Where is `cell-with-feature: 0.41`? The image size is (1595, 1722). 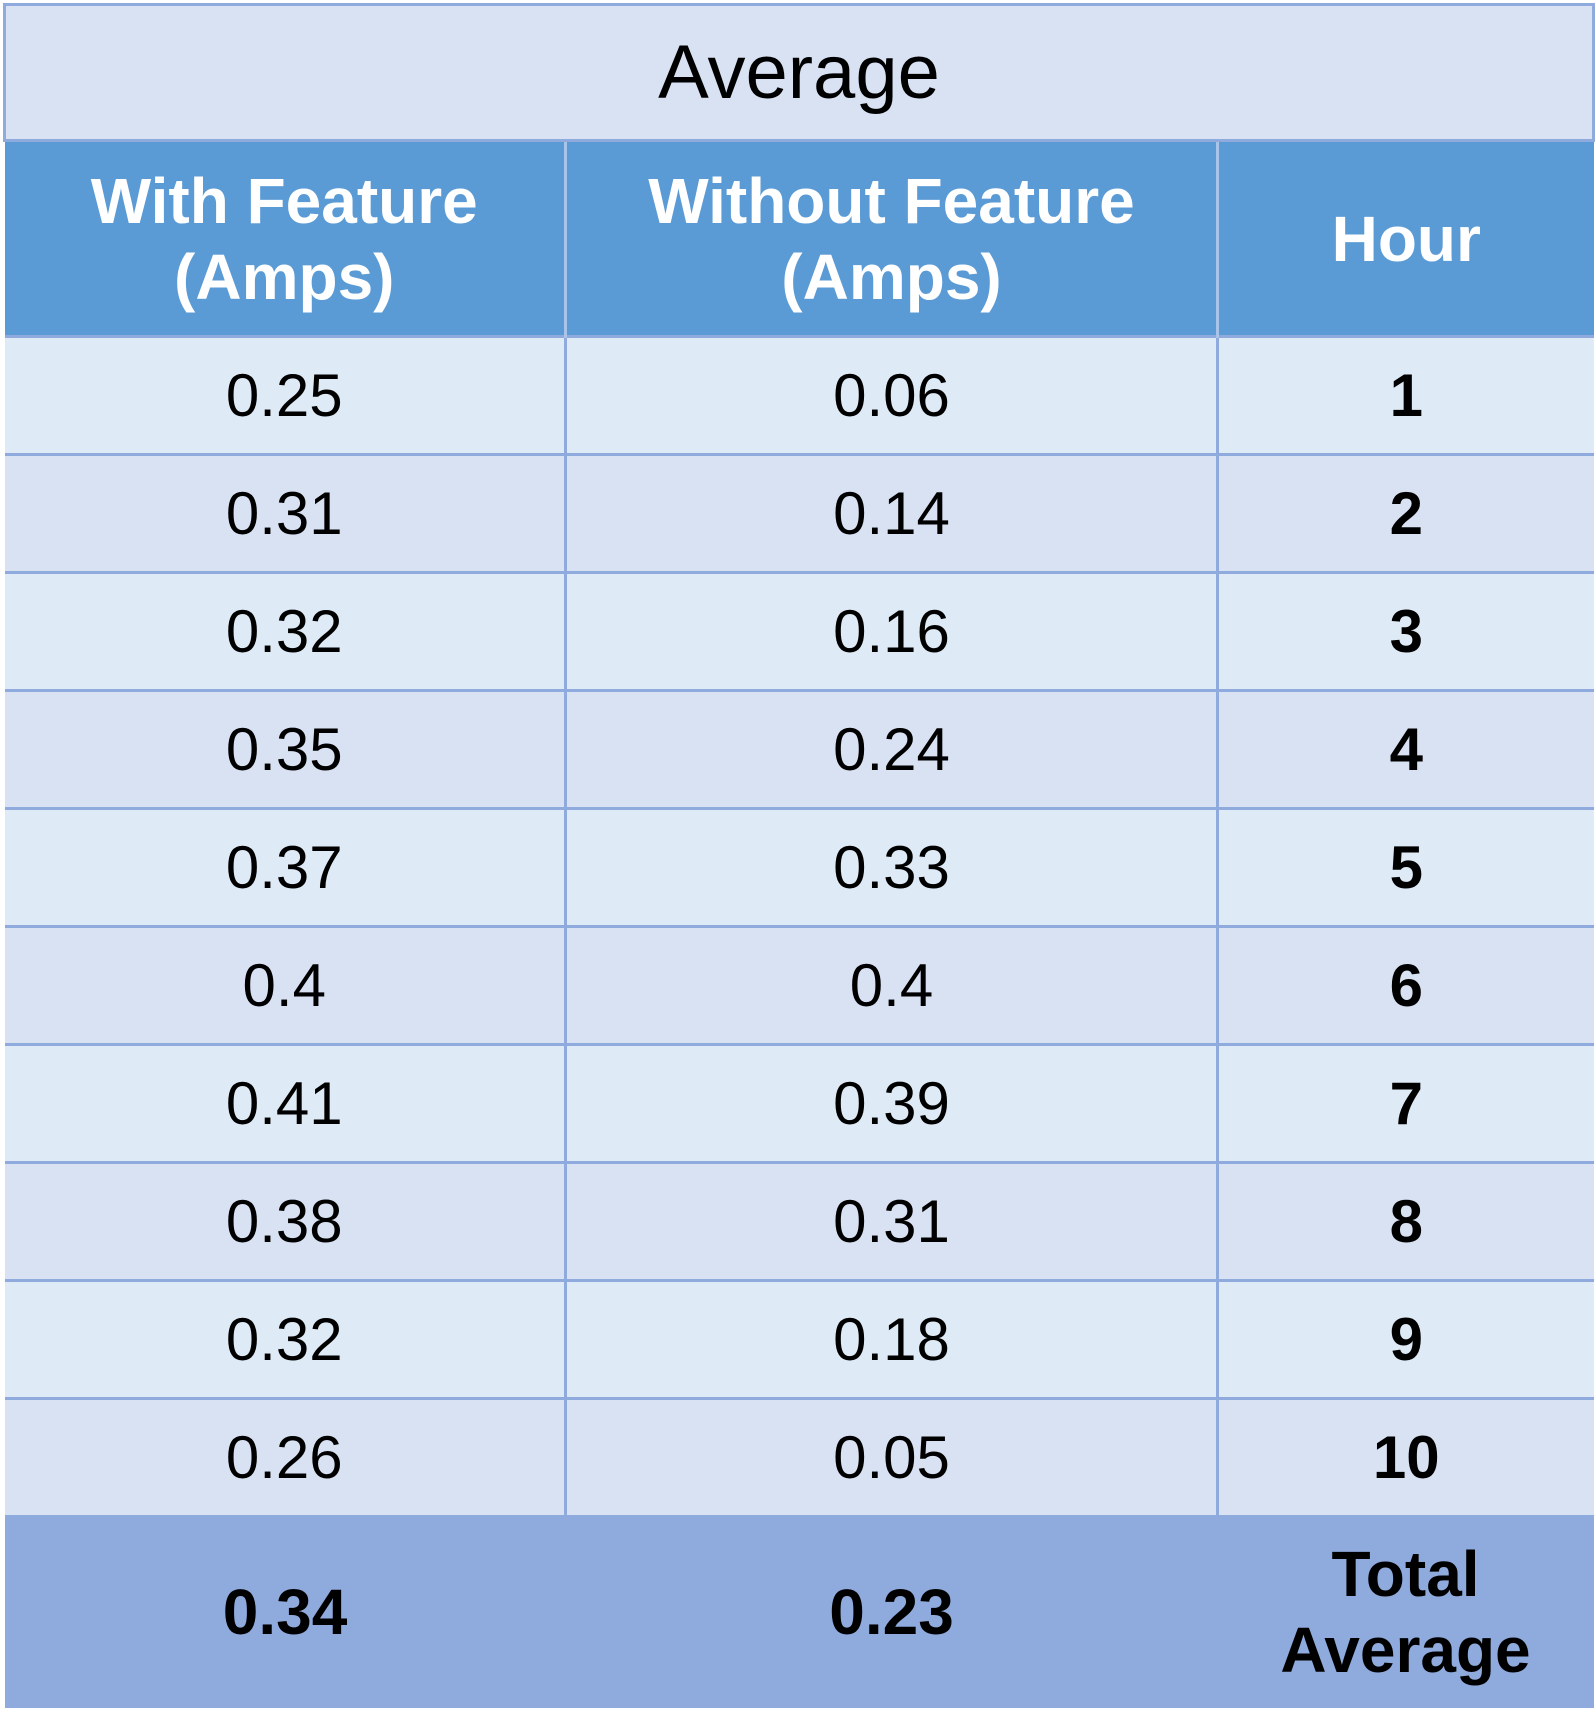
cell-with-feature: 0.41 is located at coordinates (285, 1103).